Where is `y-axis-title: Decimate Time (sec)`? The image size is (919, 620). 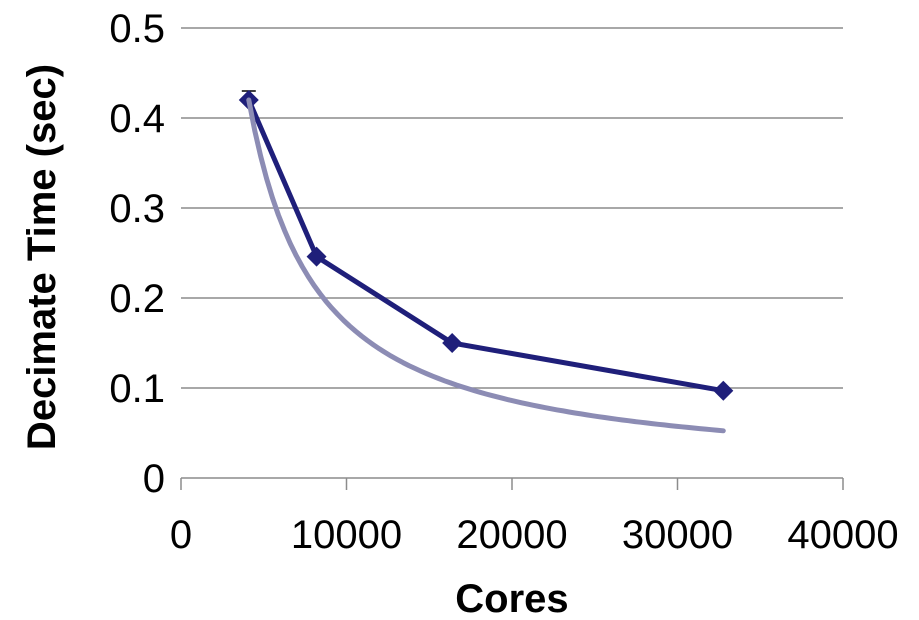 y-axis-title: Decimate Time (sec) is located at coordinates (42, 257).